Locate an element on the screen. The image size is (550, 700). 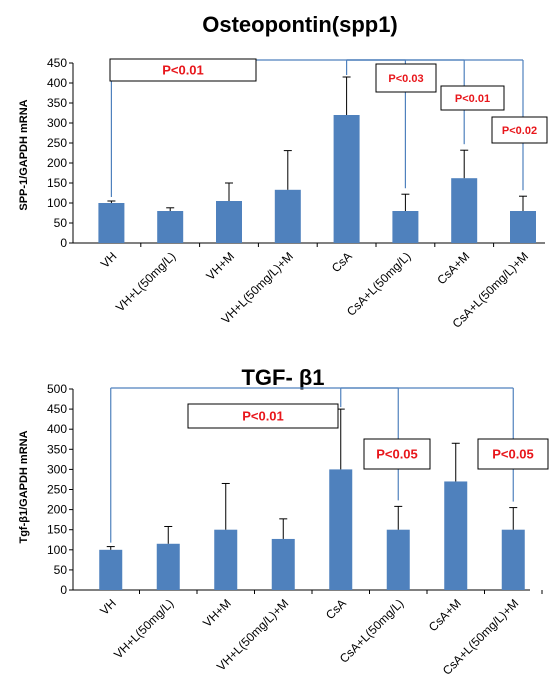
p-value-label: P<0.03 is located at coordinates (405, 79).